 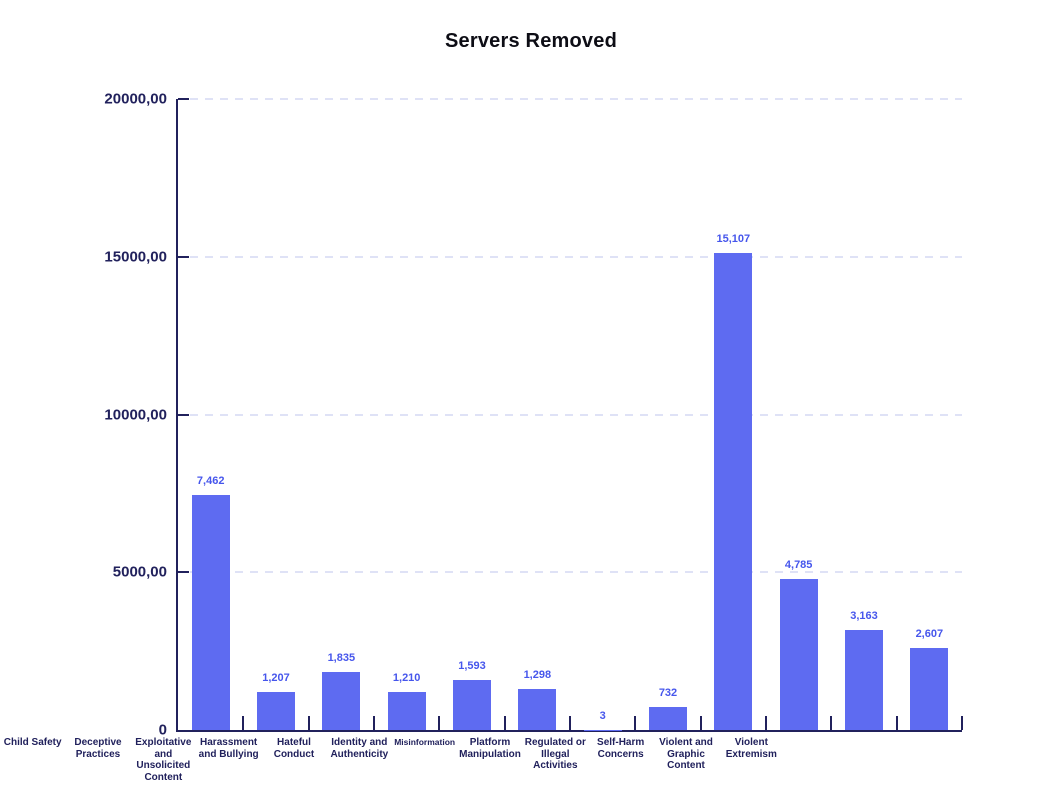 What do you see at coordinates (135, 99) in the screenshot?
I see `y-tick-label: 20000,00` at bounding box center [135, 99].